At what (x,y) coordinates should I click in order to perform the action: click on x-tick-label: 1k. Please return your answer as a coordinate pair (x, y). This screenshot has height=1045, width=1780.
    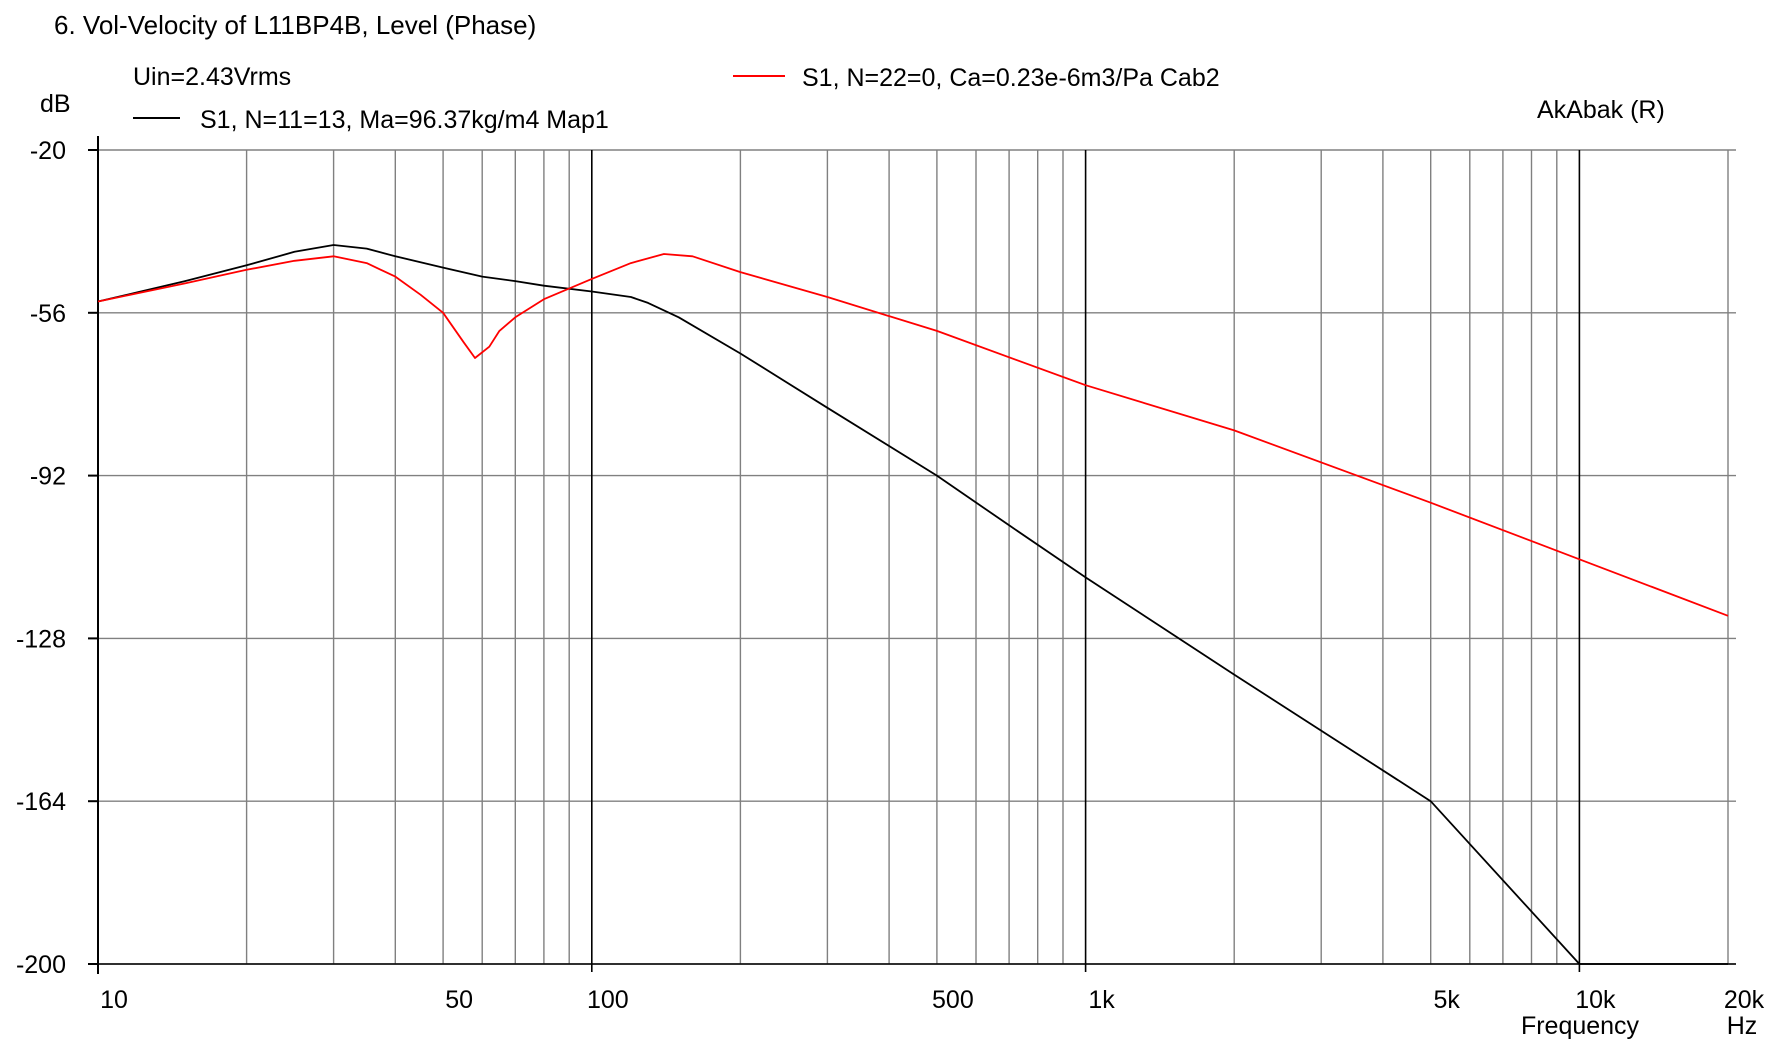
    Looking at the image, I should click on (1101, 1000).